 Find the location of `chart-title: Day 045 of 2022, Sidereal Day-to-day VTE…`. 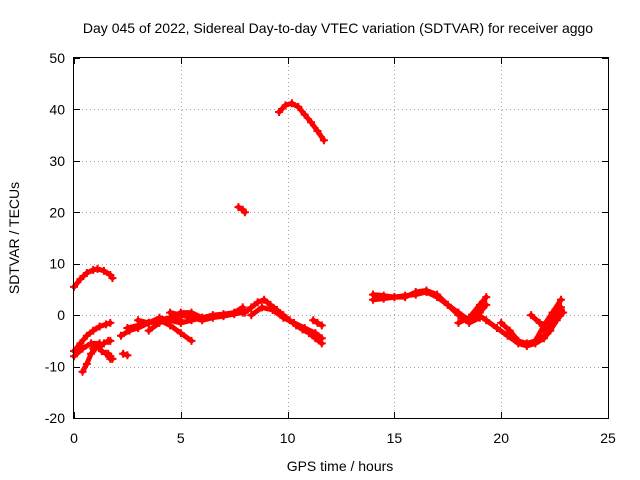

chart-title: Day 045 of 2022, Sidereal Day-to-day VTE… is located at coordinates (338, 28).